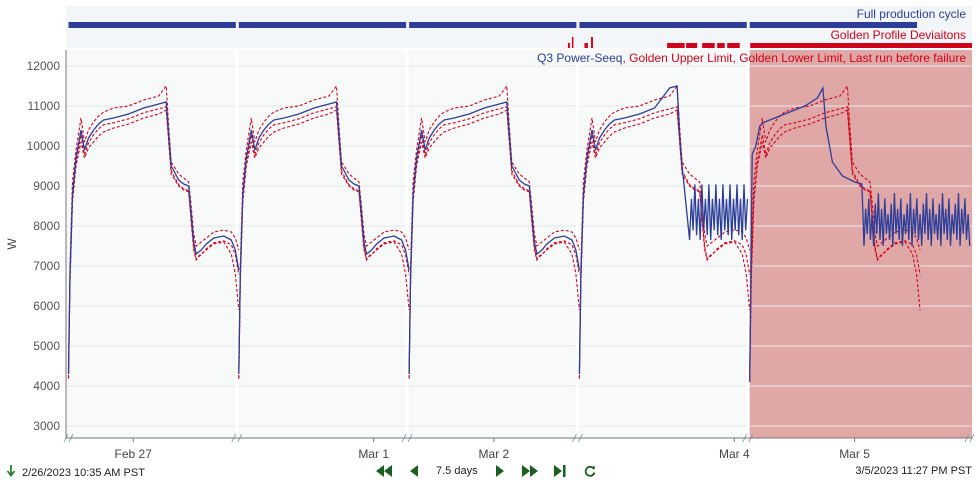  I want to click on y-axis-label: W, so click(12, 244).